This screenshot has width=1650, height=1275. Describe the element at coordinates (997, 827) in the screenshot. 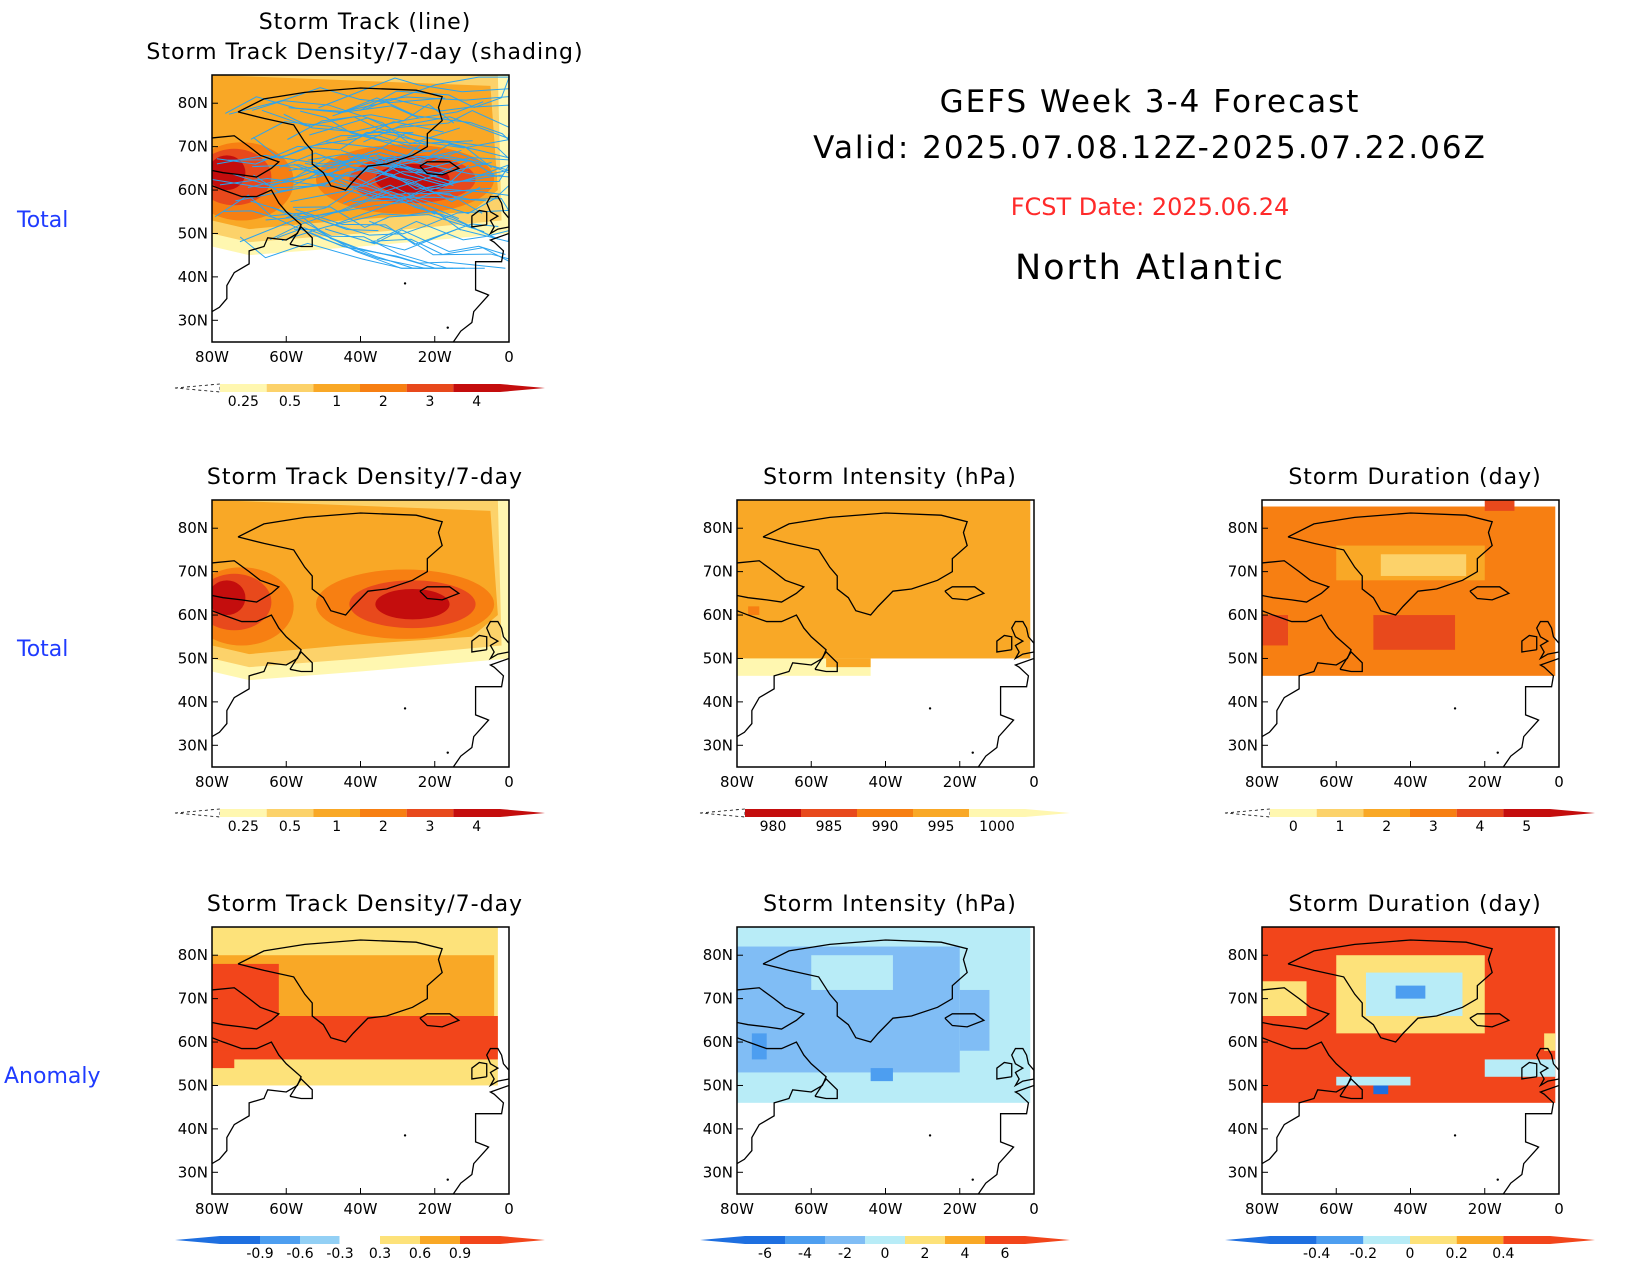

I see `colorbar-tick-label: 1000` at that location.